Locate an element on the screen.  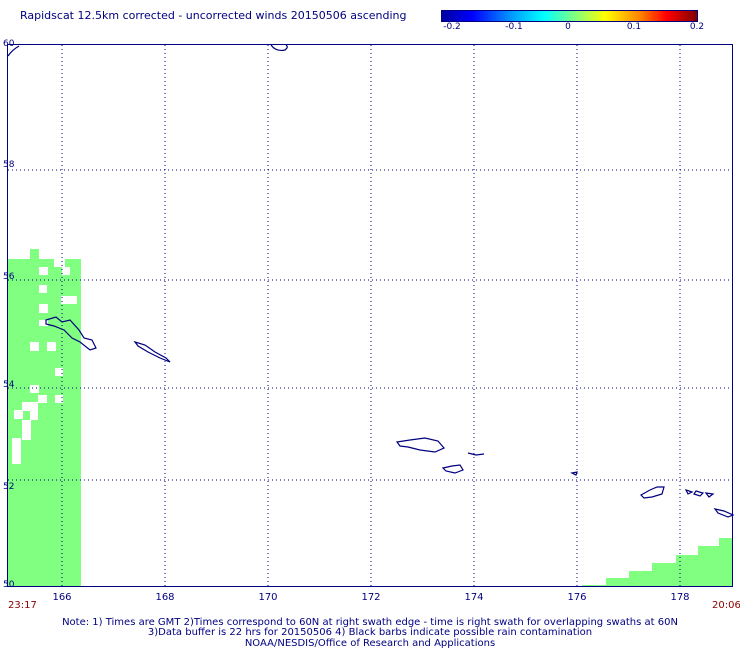
left-swath is located at coordinates (44, 418).